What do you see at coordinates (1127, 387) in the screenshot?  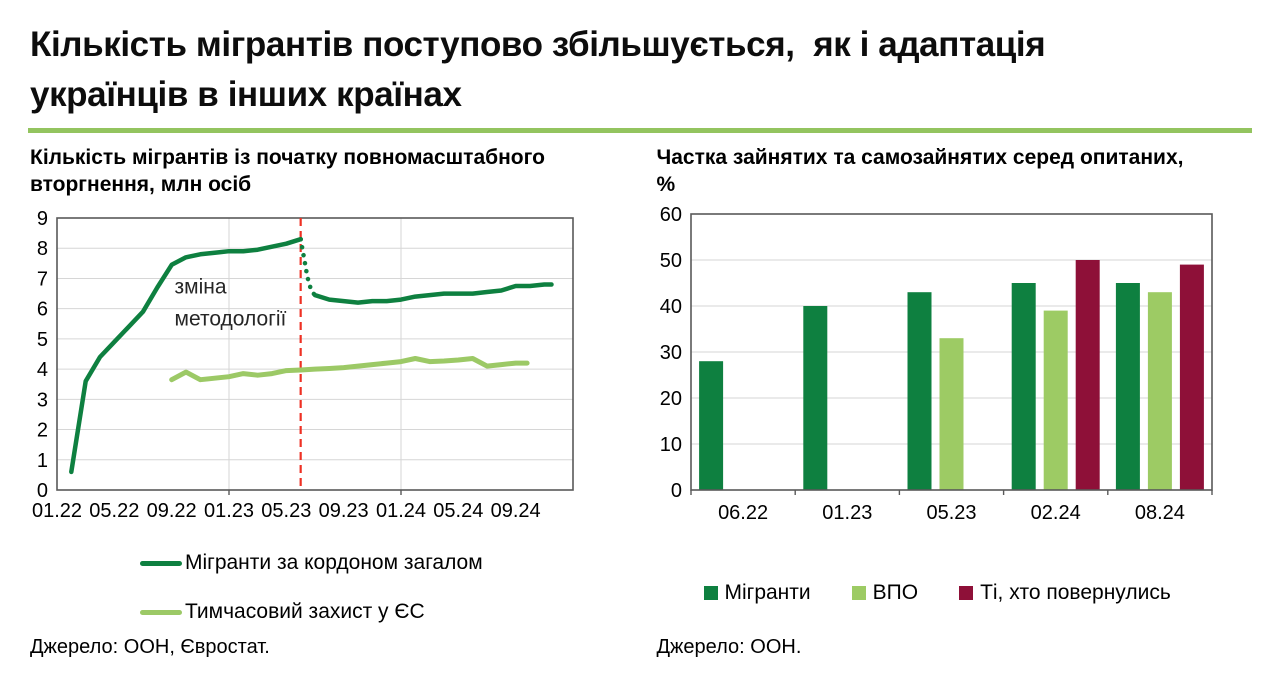 I see `bar-08.24-0` at bounding box center [1127, 387].